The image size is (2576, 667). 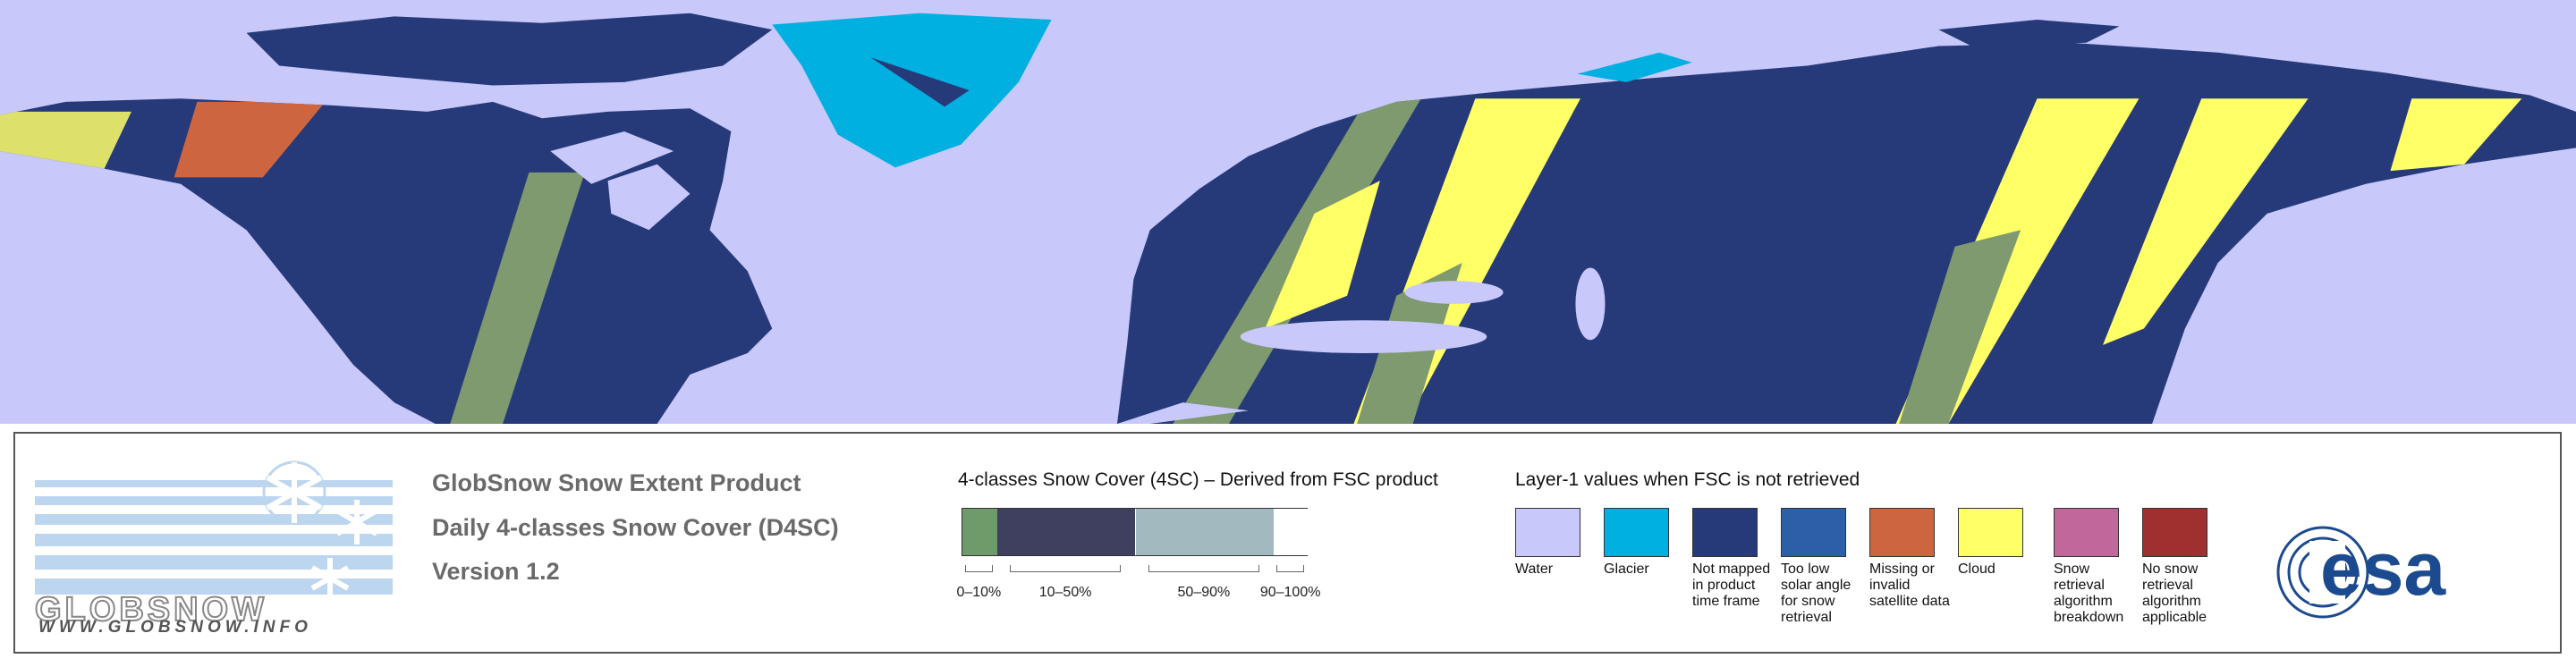 What do you see at coordinates (1534, 569) in the screenshot?
I see `layer1-label: Water` at bounding box center [1534, 569].